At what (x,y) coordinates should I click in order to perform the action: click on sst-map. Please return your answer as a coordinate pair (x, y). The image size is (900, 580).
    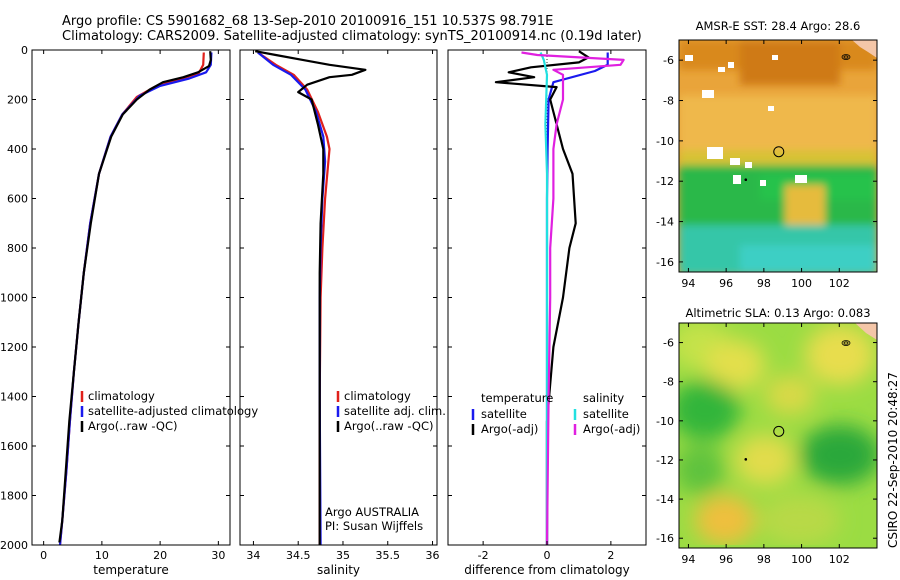
    Looking at the image, I should click on (778, 156).